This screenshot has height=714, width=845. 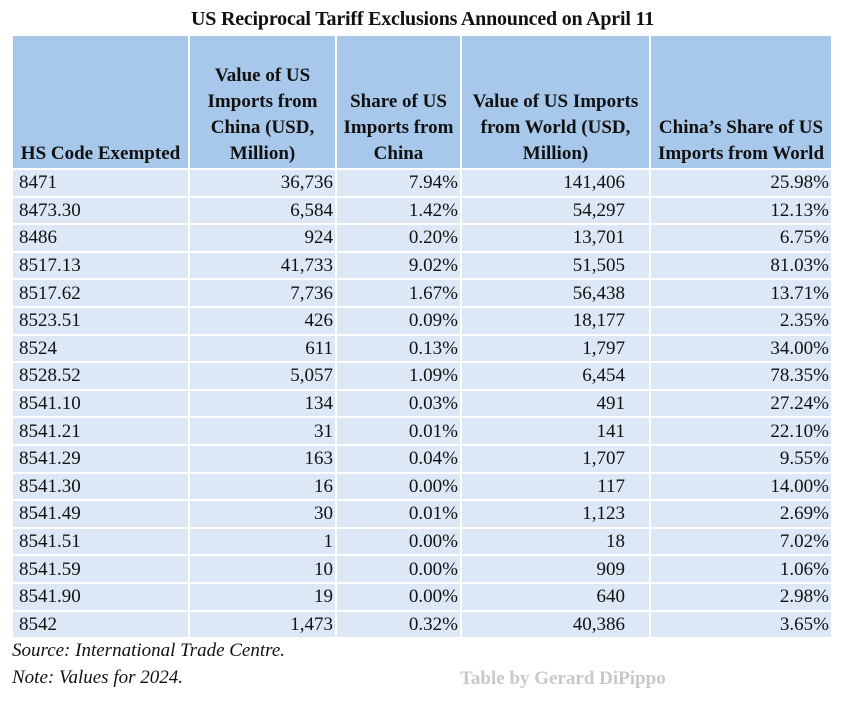 I want to click on table-row: 8541.90 19 0.00% 640 2.98%, so click(x=422, y=596).